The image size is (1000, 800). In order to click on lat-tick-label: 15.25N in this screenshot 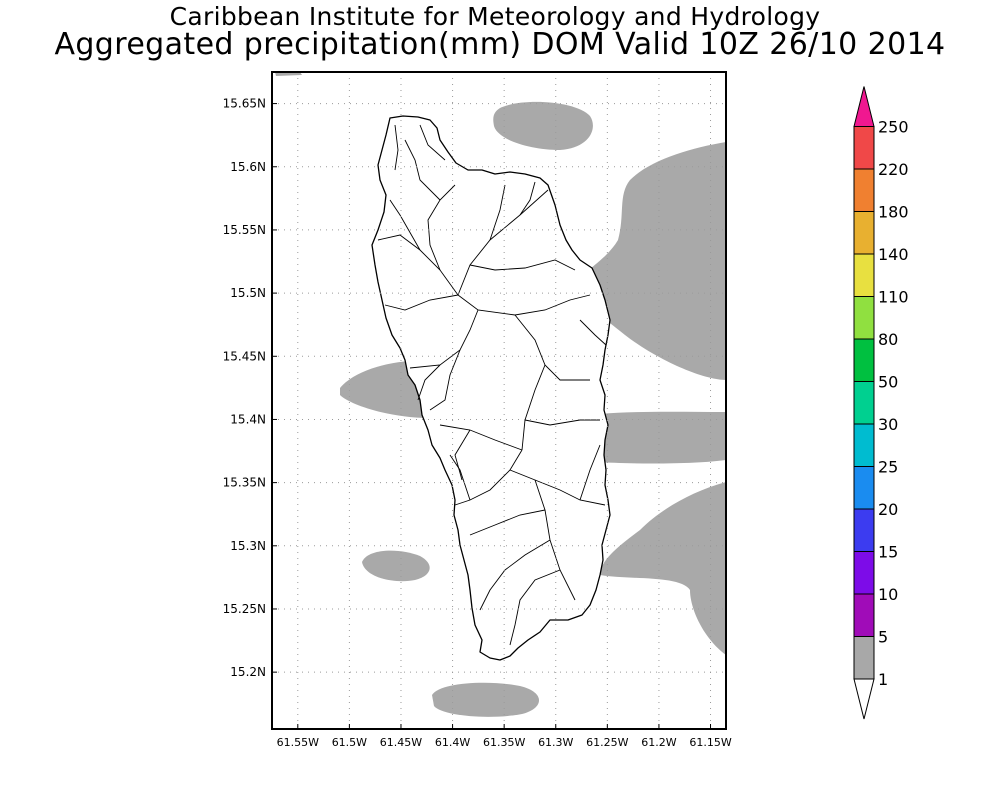, I will do `click(244, 609)`.